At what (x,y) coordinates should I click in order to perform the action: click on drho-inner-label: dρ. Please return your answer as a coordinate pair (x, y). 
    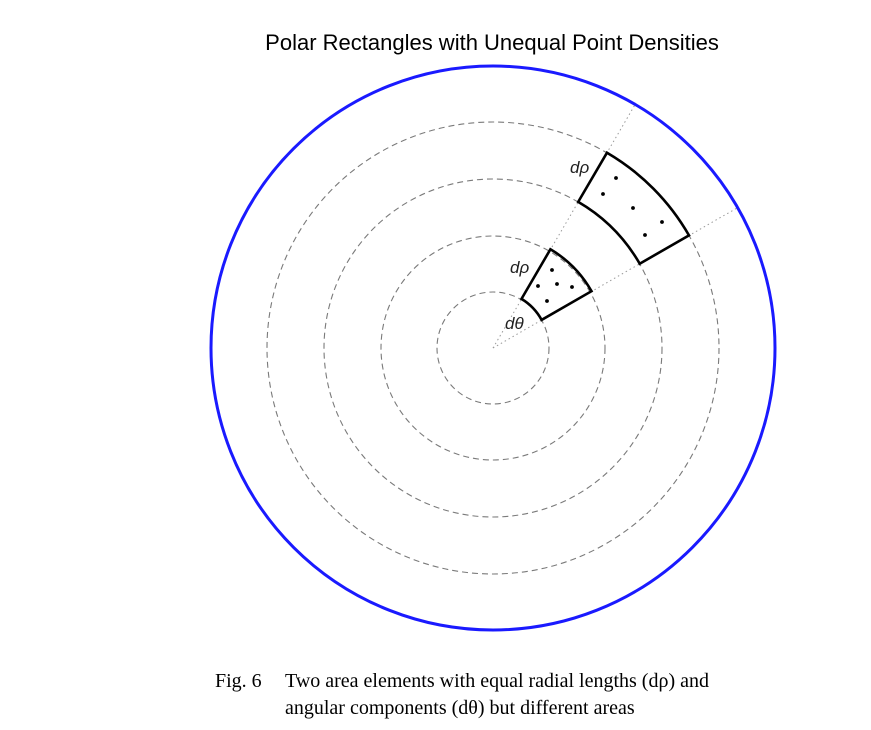
    Looking at the image, I should click on (519, 267).